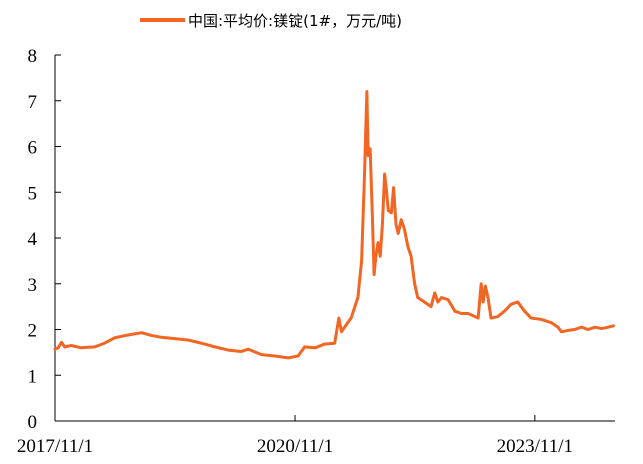 Image resolution: width=643 pixels, height=464 pixels. I want to click on y-tick-label: 2, so click(33, 331).